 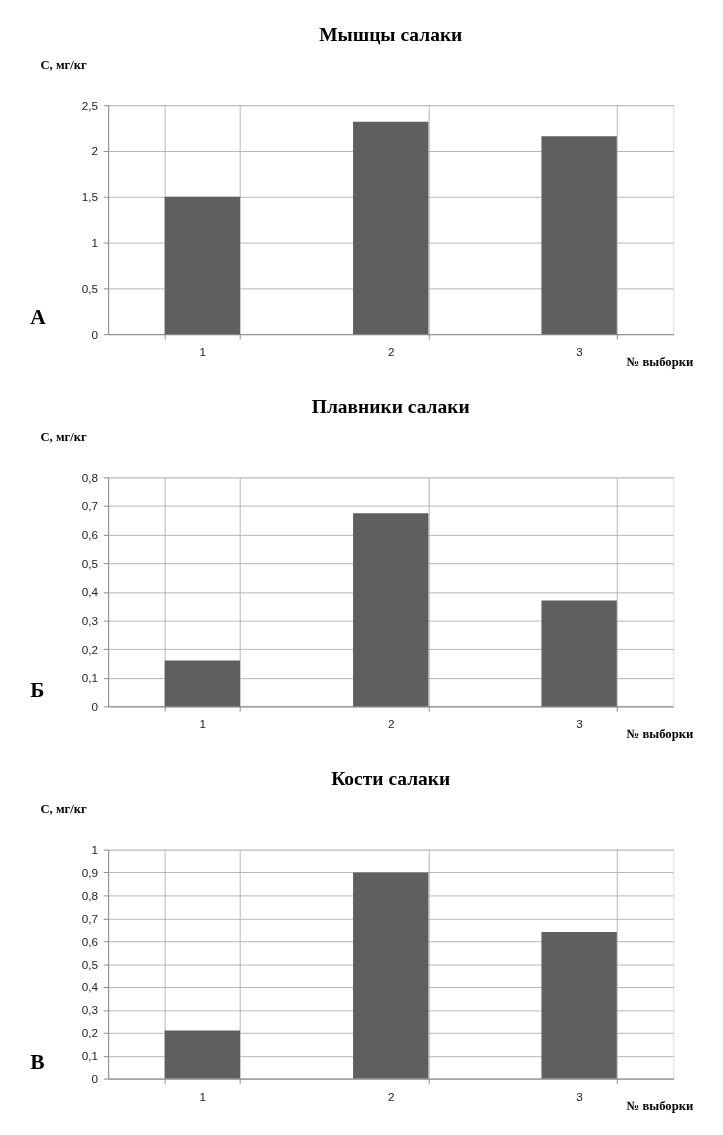 What do you see at coordinates (89, 872) in the screenshot?
I see `y-tick-label: 0,9` at bounding box center [89, 872].